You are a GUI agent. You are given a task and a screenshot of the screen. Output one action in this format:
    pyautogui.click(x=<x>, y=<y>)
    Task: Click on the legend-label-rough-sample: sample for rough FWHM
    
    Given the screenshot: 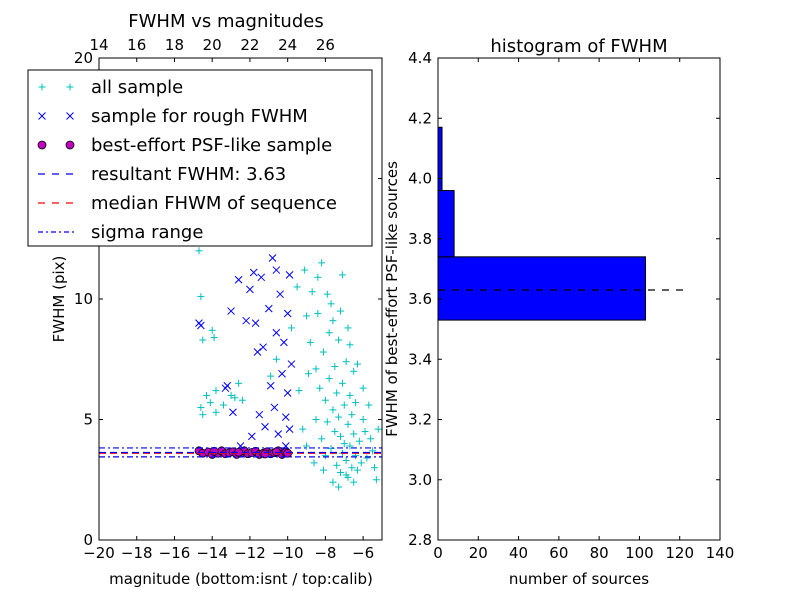 What is the action you would take?
    pyautogui.click(x=199, y=116)
    